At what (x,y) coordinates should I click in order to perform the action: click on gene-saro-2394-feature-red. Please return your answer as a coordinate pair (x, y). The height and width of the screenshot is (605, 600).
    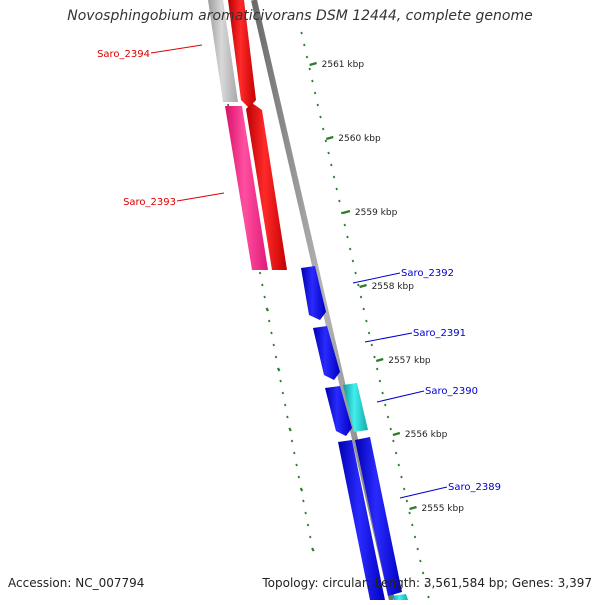
    Looking at the image, I should click on (242, 54).